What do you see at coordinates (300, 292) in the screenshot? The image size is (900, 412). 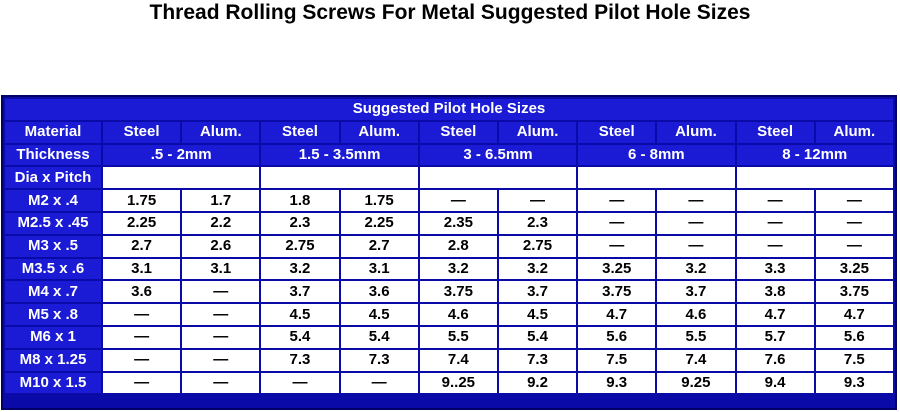 I see `value-cell: 3.7` at bounding box center [300, 292].